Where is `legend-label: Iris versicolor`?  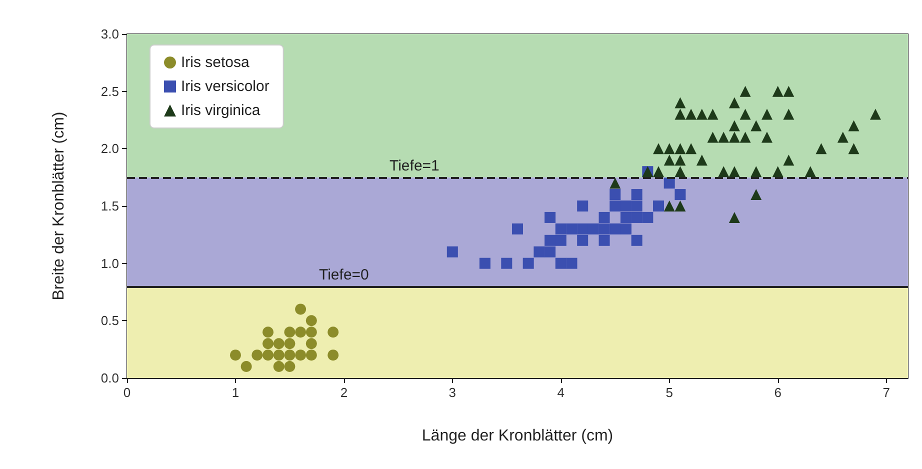 legend-label: Iris versicolor is located at coordinates (225, 86).